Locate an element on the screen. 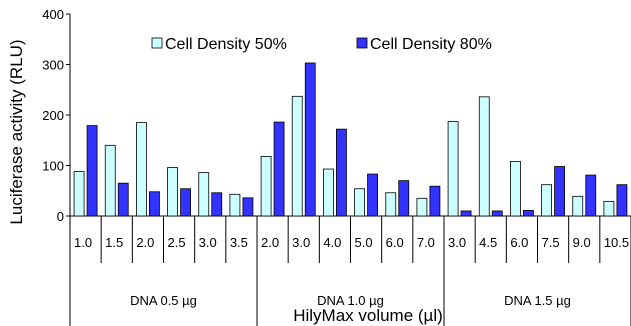 Image resolution: width=631 pixels, height=326 pixels. x-category-label: 10.5 is located at coordinates (616, 242).